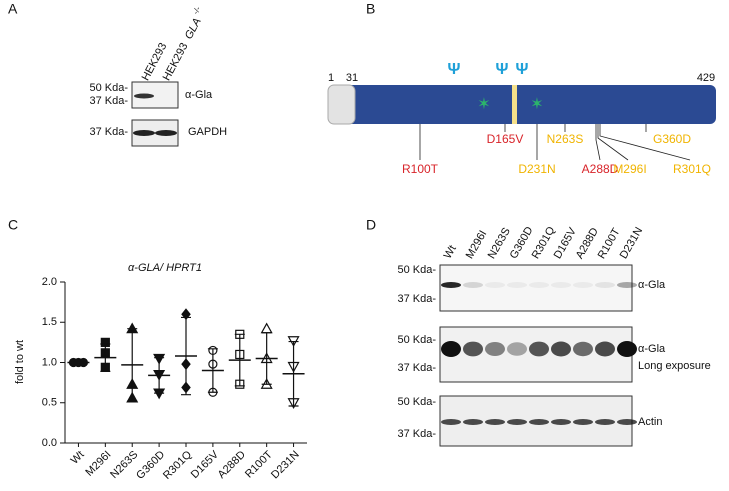 The image size is (729, 491). Describe the element at coordinates (207, 132) in the screenshot. I see `blot-label: GAPDH` at that location.